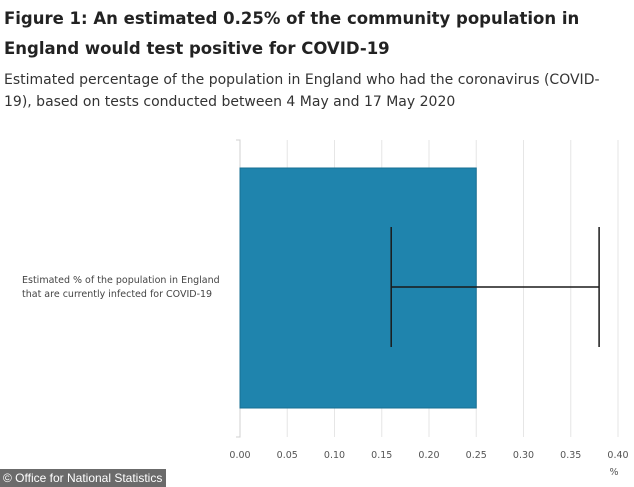 The height and width of the screenshot is (487, 634). What do you see at coordinates (476, 455) in the screenshot?
I see `x-tick-label-5: 0.25` at bounding box center [476, 455].